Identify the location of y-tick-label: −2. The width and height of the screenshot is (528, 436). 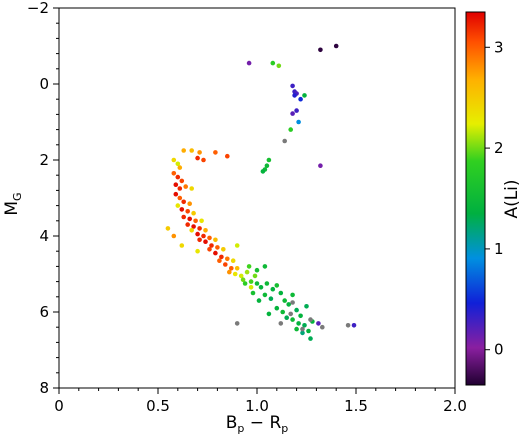
(38, 8).